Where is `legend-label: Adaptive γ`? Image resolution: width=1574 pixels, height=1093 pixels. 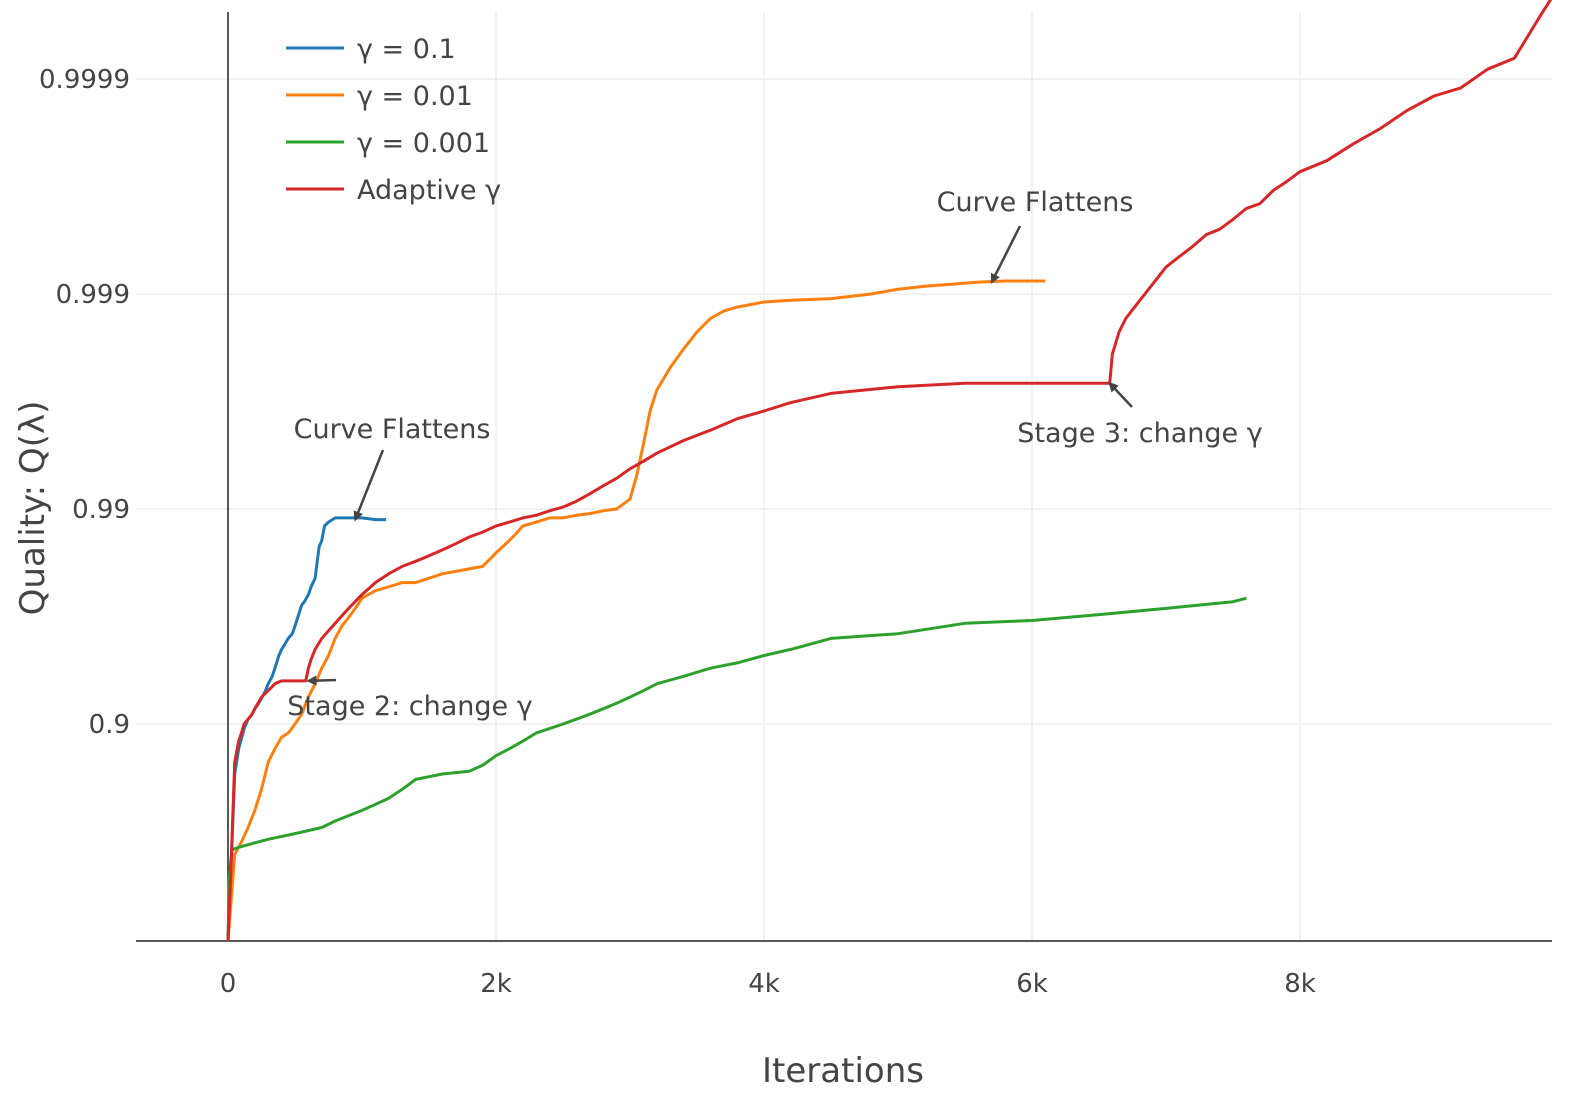
legend-label: Adaptive γ is located at coordinates (429, 190).